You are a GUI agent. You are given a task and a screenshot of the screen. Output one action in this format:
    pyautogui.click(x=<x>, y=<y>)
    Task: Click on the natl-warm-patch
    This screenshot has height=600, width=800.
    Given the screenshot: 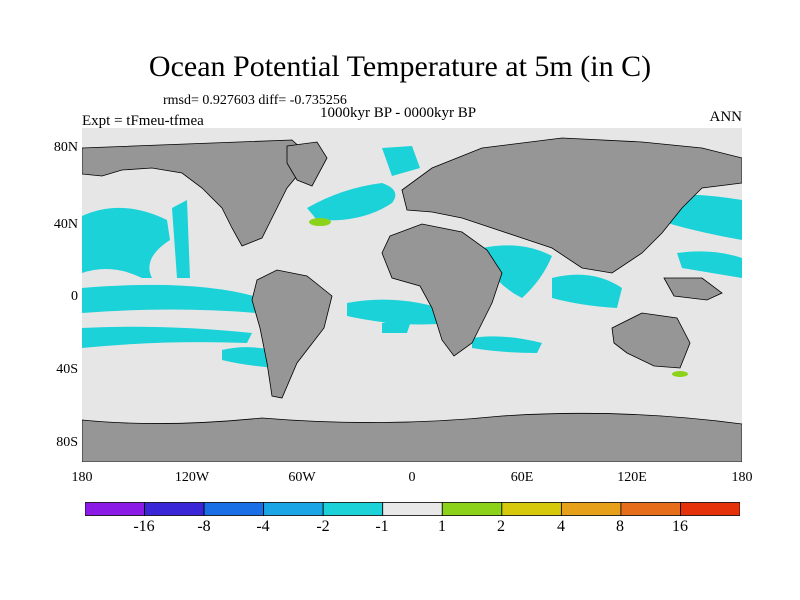 What is the action you would take?
    pyautogui.click(x=320, y=222)
    